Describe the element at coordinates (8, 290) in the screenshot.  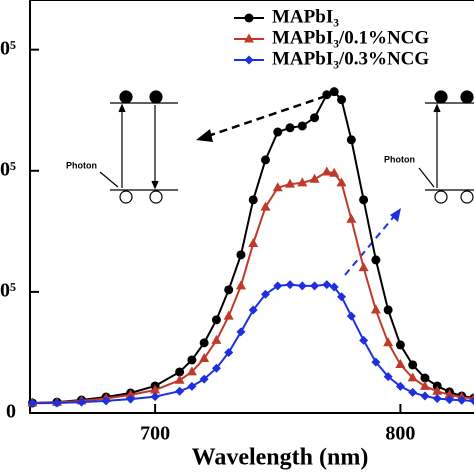
I see `y-tick-label: 1×10⁵` at that location.